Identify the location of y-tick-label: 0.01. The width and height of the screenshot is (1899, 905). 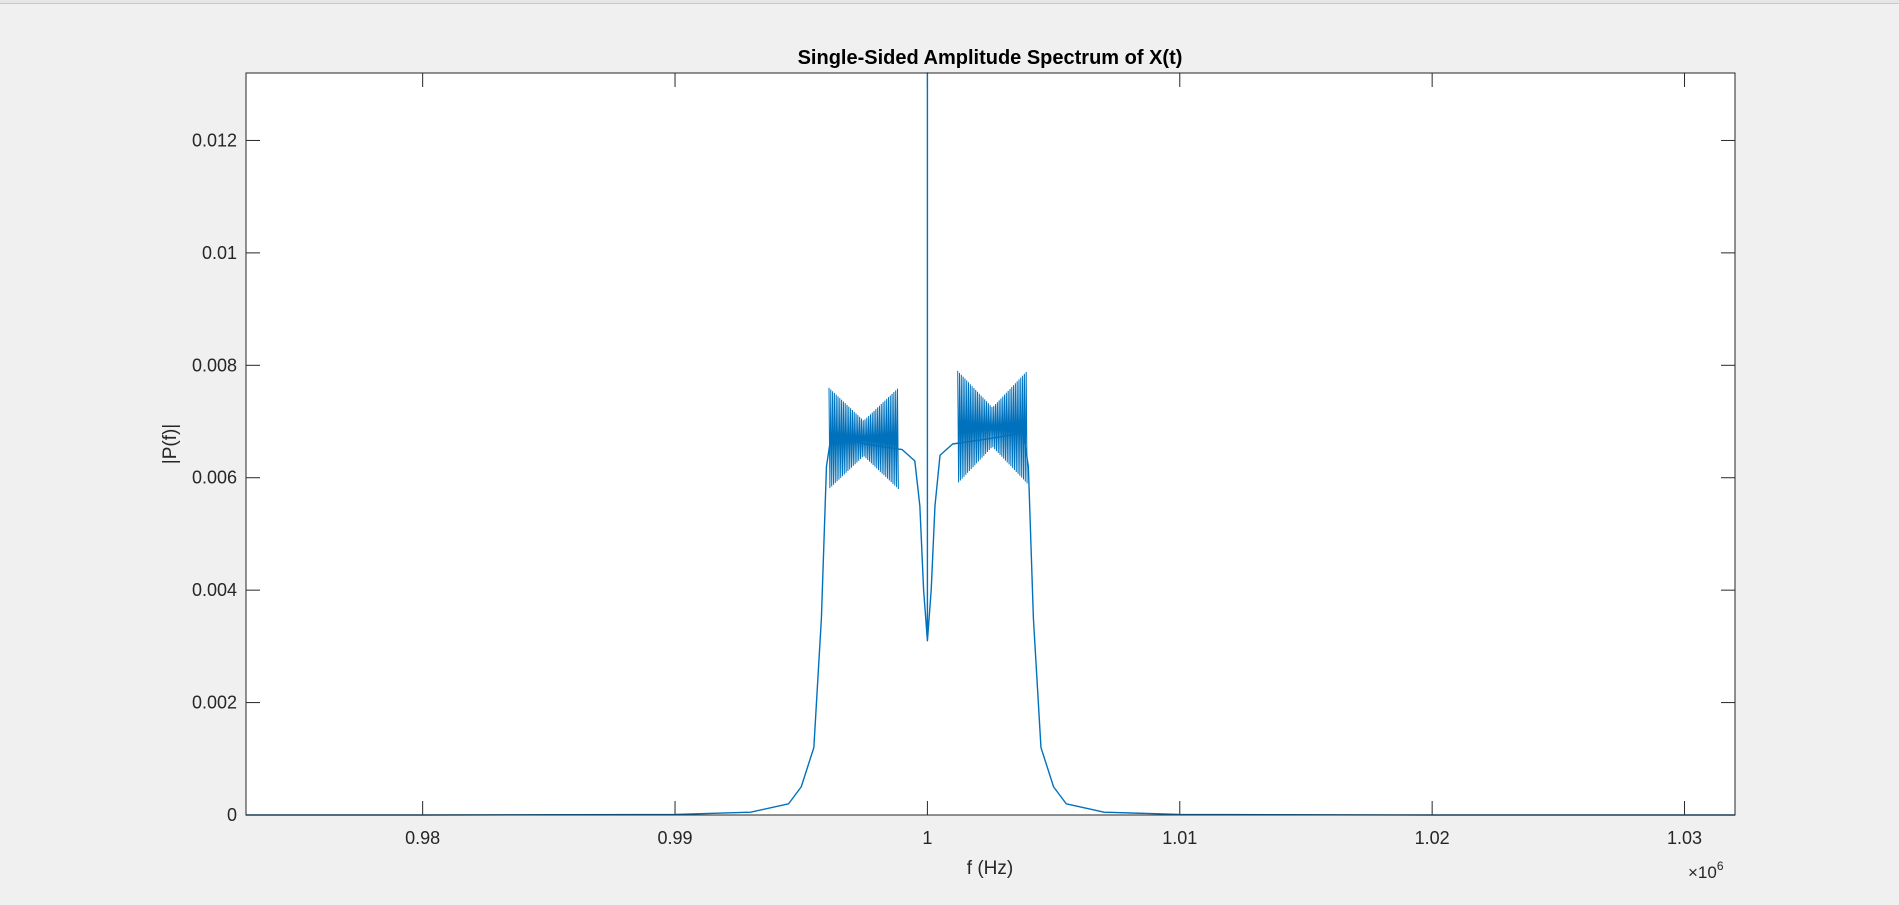
(219, 253).